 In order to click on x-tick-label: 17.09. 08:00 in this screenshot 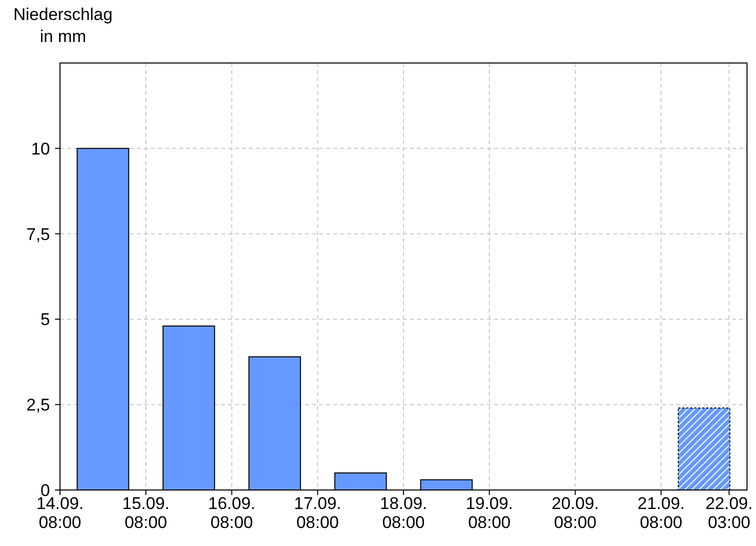, I will do `click(318, 513)`.